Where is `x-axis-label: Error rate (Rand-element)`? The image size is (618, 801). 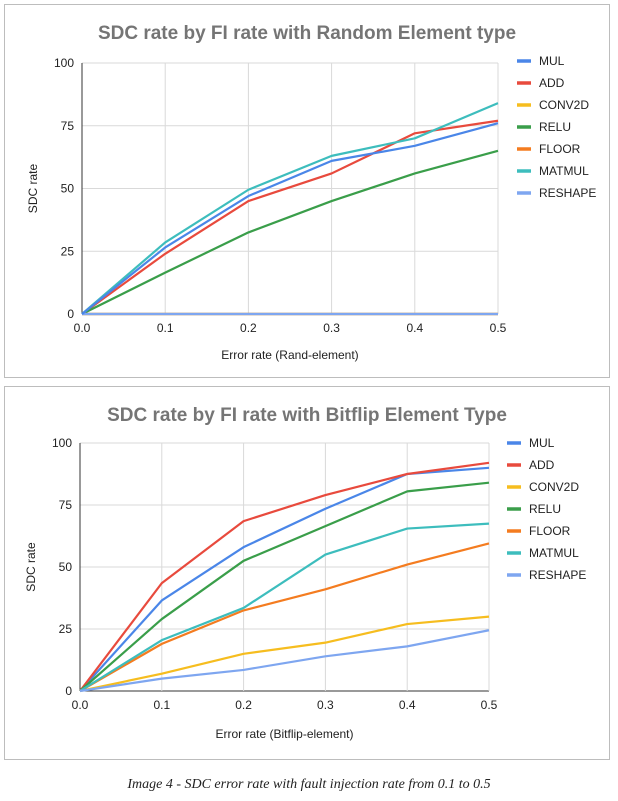
x-axis-label: Error rate (Rand-element) is located at coordinates (289, 355).